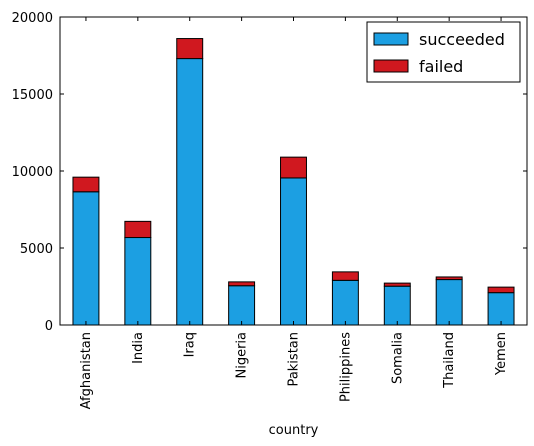 The image size is (534, 446). Describe the element at coordinates (49, 326) in the screenshot. I see `y-tick-label-0: 0` at that location.